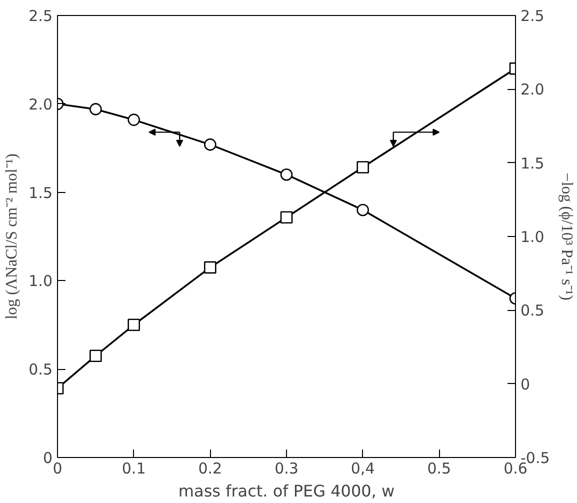 Image resolution: width=577 pixels, height=503 pixels. Describe the element at coordinates (566, 236) in the screenshot. I see `y2-axis-title: −log (ϕ/10³ Pa⁻¹ s⁻¹)` at that location.